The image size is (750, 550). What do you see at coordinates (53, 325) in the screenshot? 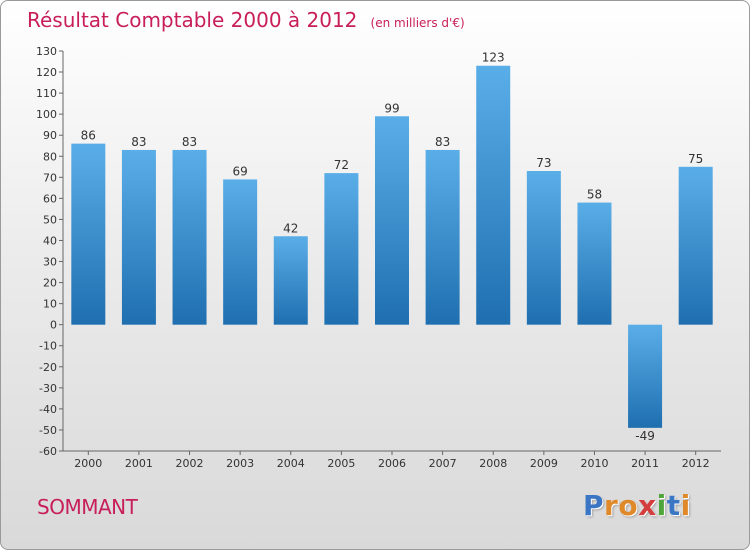
I see `y-tick-label: 0` at bounding box center [53, 325].